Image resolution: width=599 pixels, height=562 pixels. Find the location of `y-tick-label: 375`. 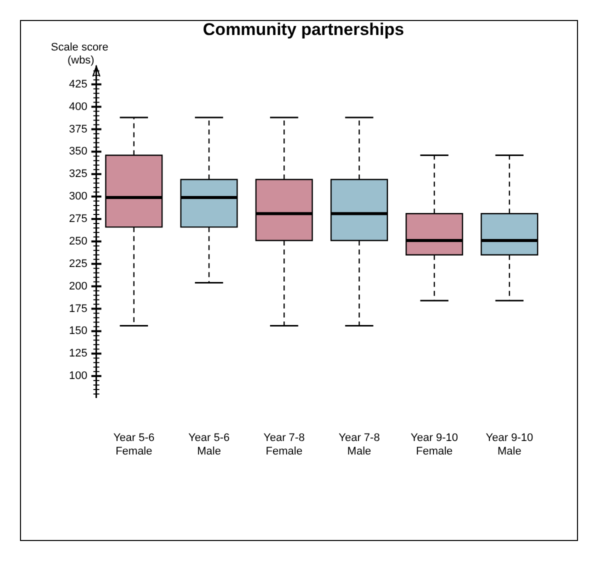

y-tick-label: 375 is located at coordinates (78, 129).